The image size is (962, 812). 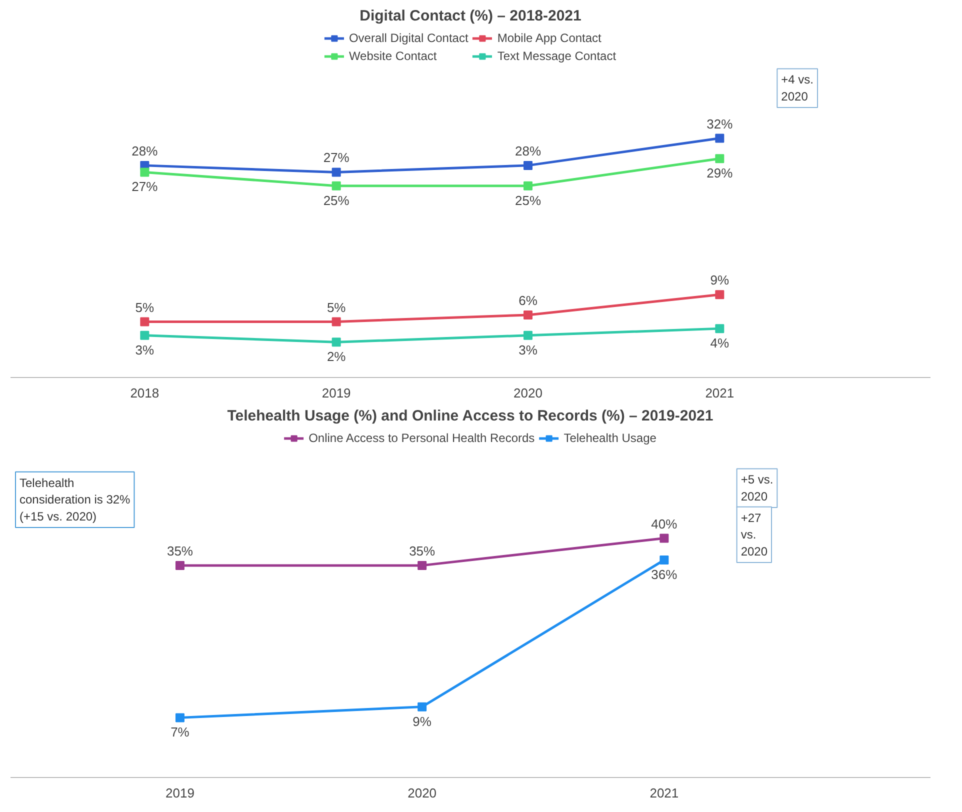 What do you see at coordinates (392, 56) in the screenshot?
I see `legend-label: Website Contact` at bounding box center [392, 56].